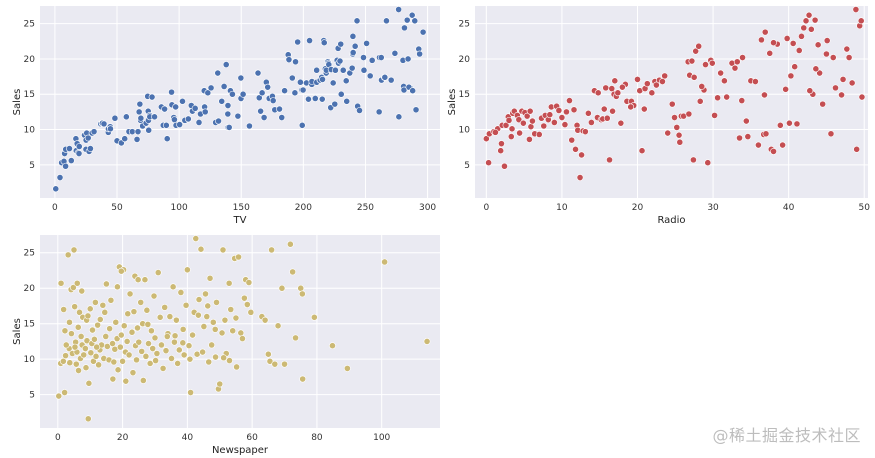 This screenshot has height=458, width=875. Describe the element at coordinates (427, 208) in the screenshot. I see `x-tick-label: 300` at that location.